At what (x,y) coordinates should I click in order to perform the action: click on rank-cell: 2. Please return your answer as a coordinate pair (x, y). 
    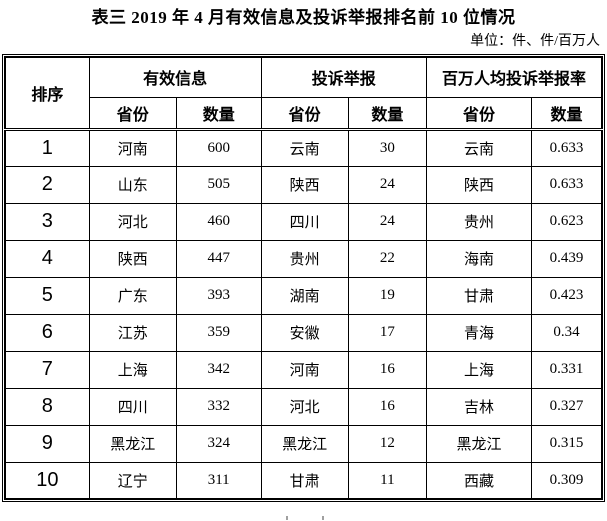
    Looking at the image, I should click on (47, 184).